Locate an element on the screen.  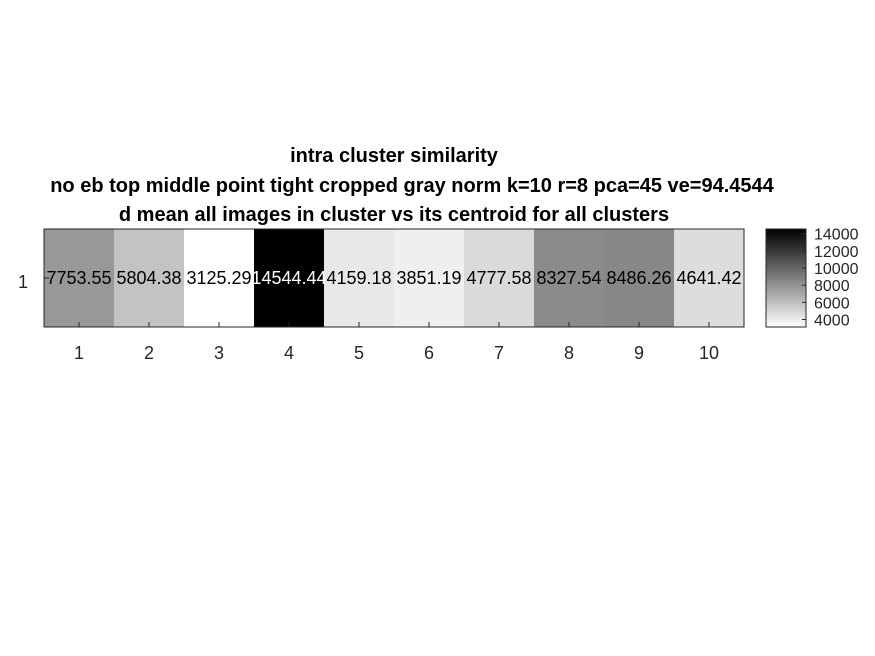
cell-value-label: 4777.58 is located at coordinates (498, 278).